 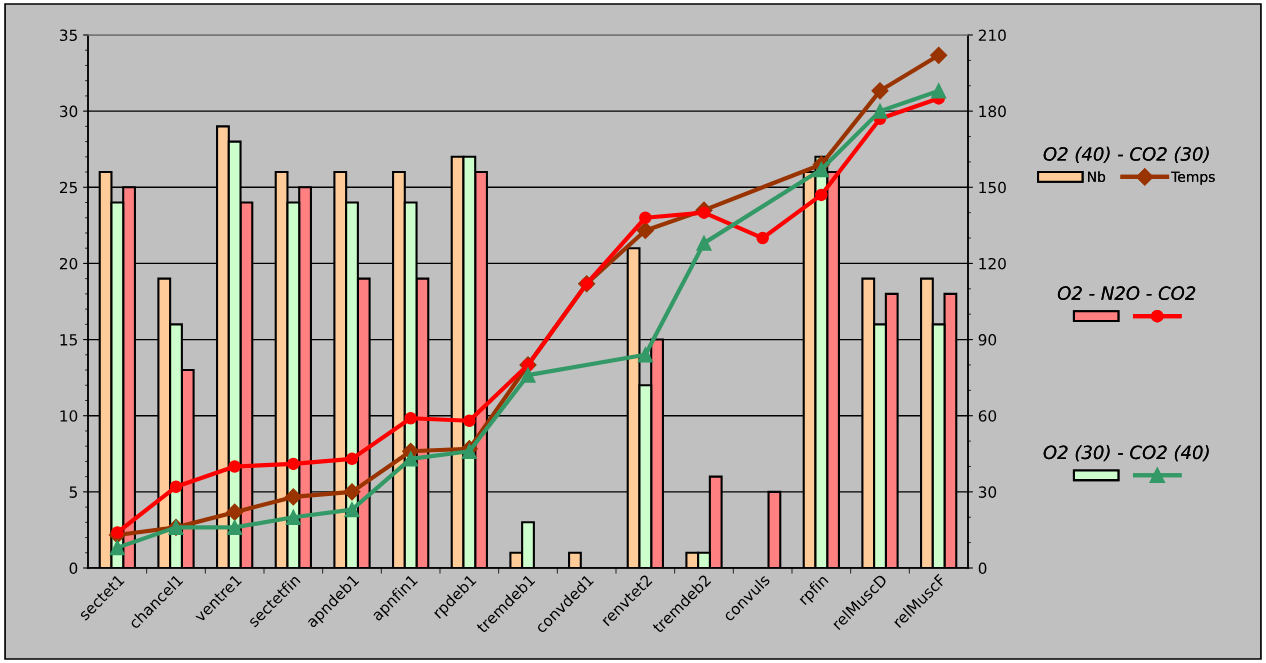 I want to click on y2-tick-label: 210, so click(x=992, y=35).